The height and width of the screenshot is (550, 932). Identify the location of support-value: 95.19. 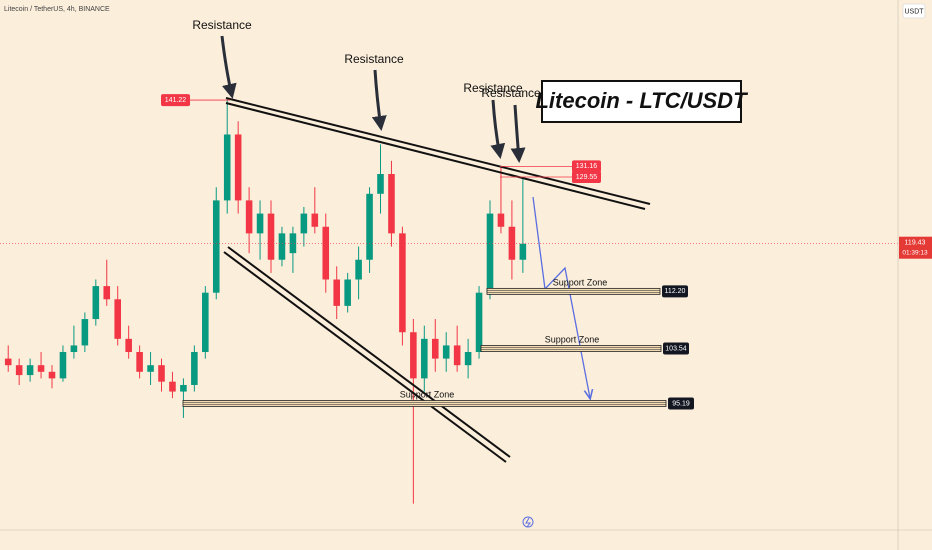
(681, 403).